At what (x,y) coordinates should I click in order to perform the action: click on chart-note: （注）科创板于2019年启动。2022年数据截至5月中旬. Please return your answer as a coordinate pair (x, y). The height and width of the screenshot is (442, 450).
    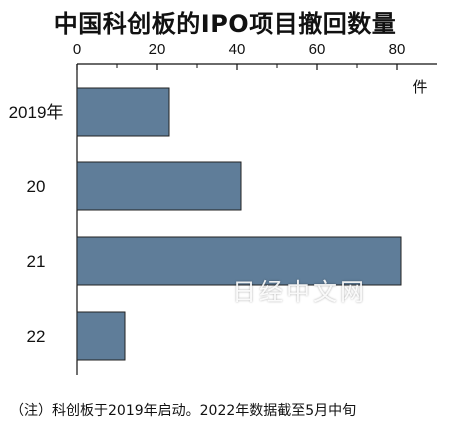
    Looking at the image, I should click on (183, 411).